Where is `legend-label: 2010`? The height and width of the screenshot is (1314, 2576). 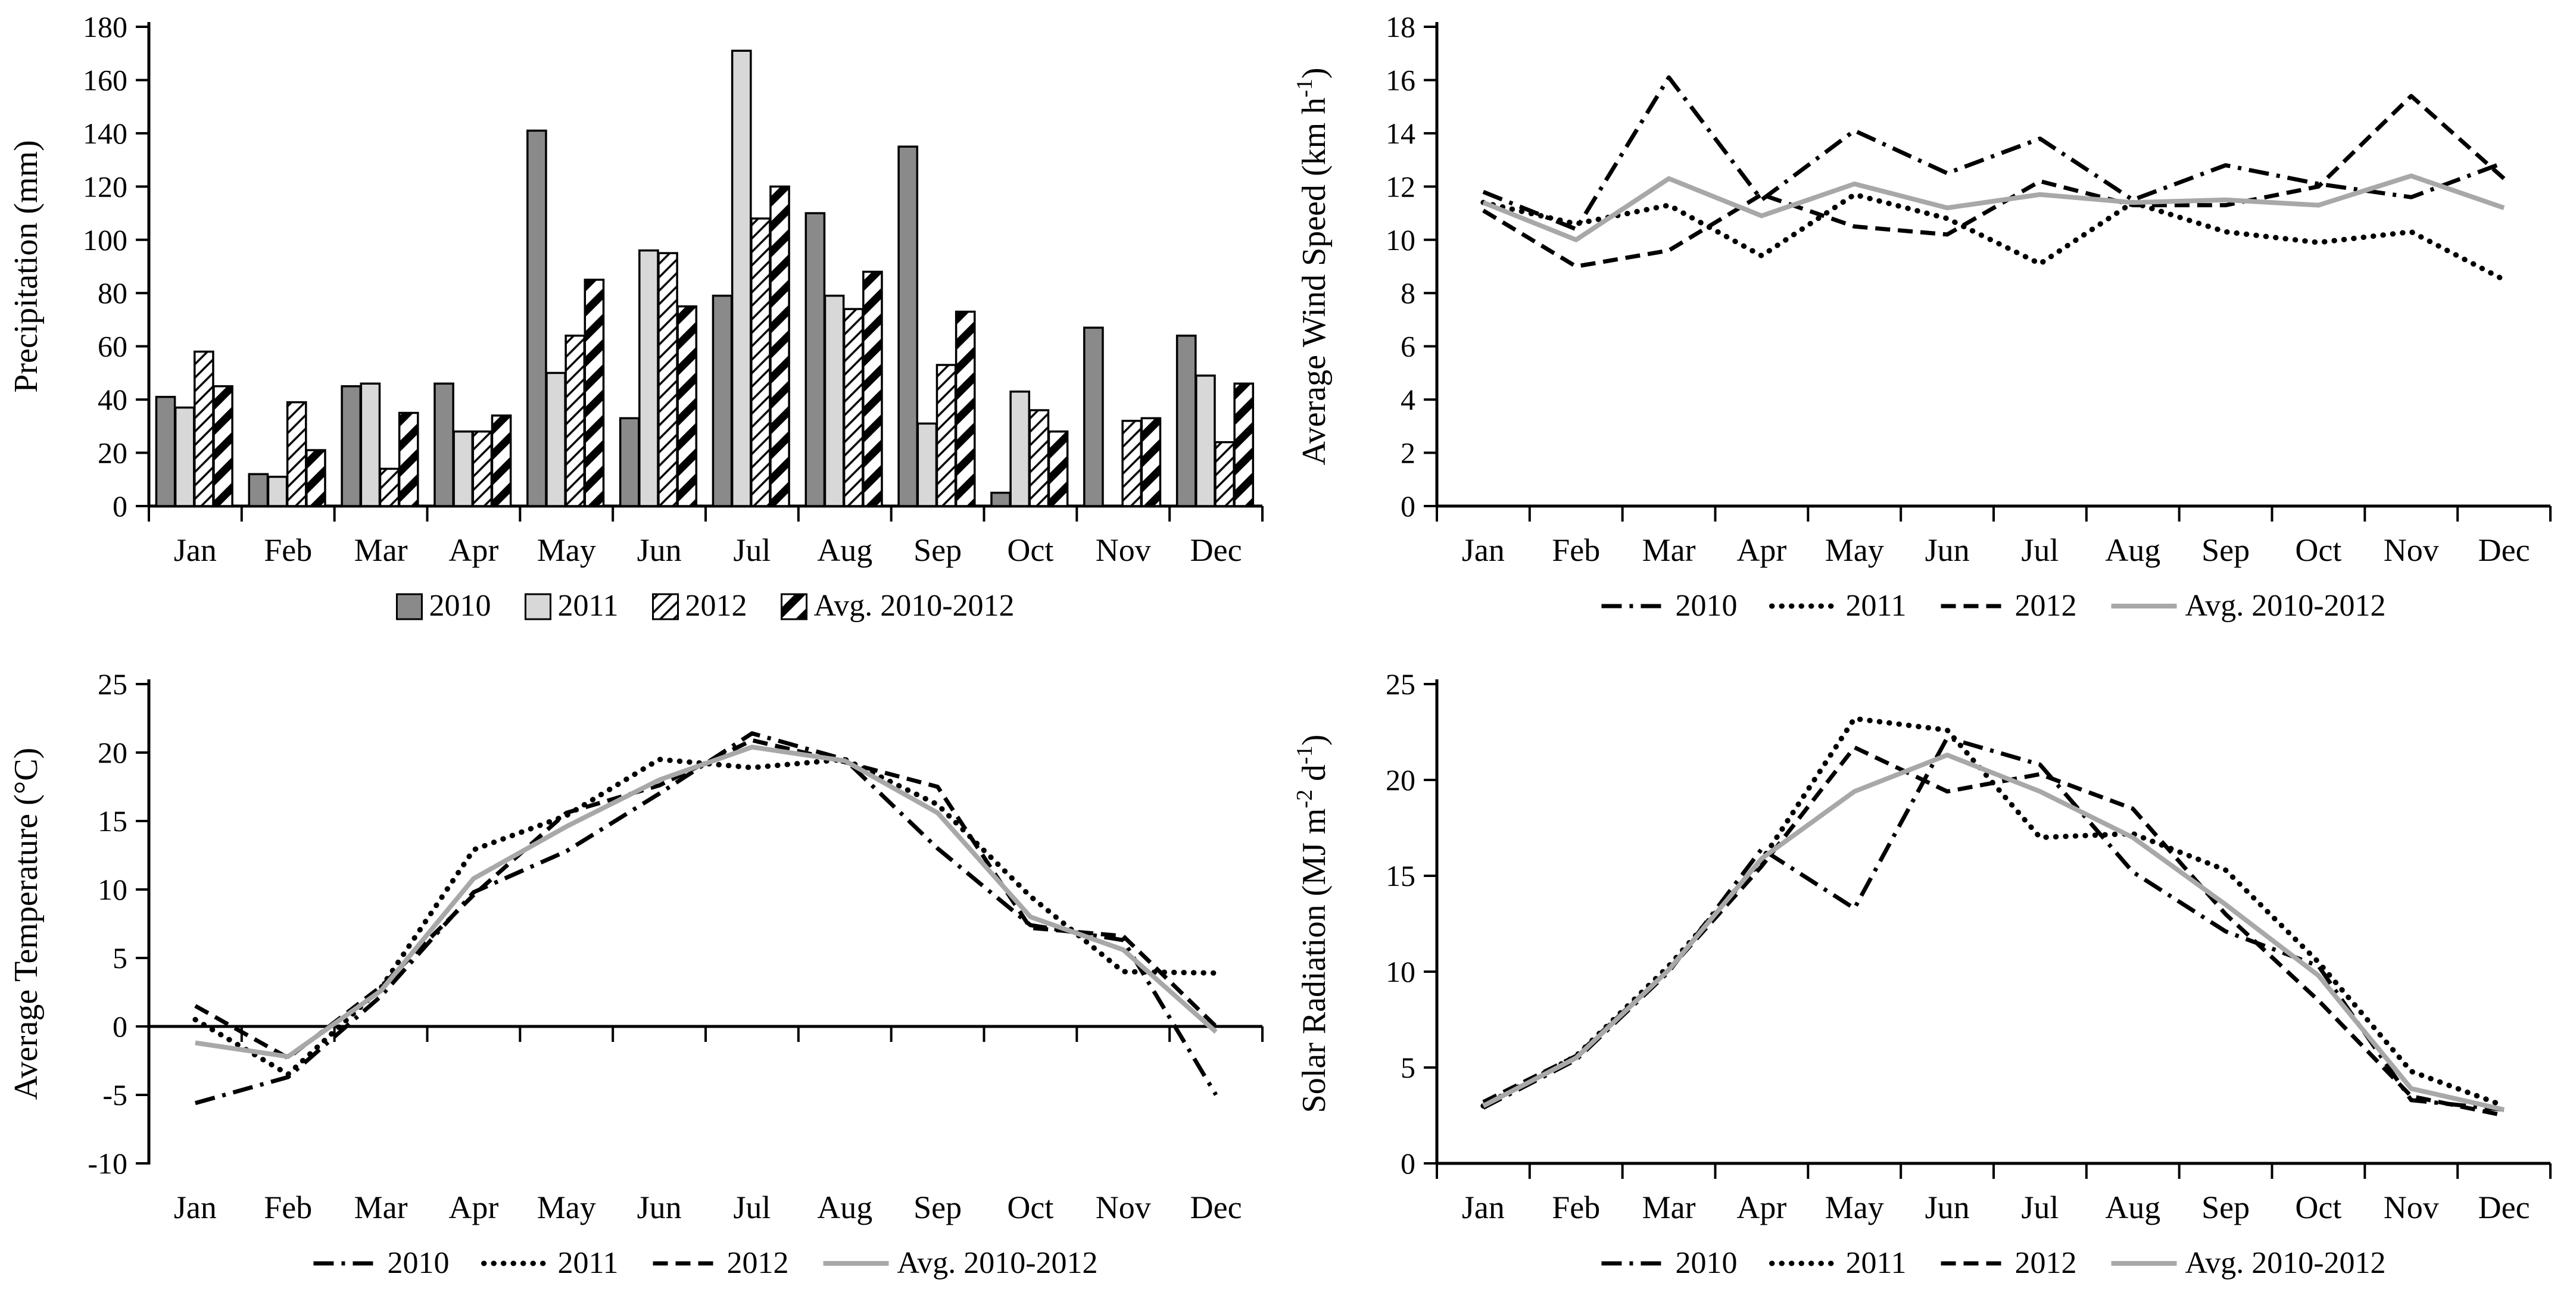
legend-label: 2010 is located at coordinates (1706, 606).